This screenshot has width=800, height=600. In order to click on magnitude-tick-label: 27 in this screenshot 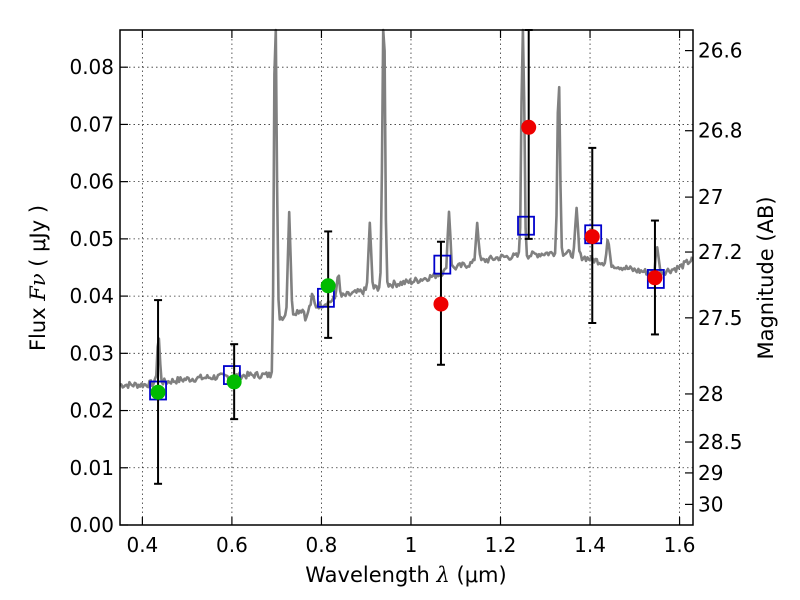, I will do `click(710, 197)`.